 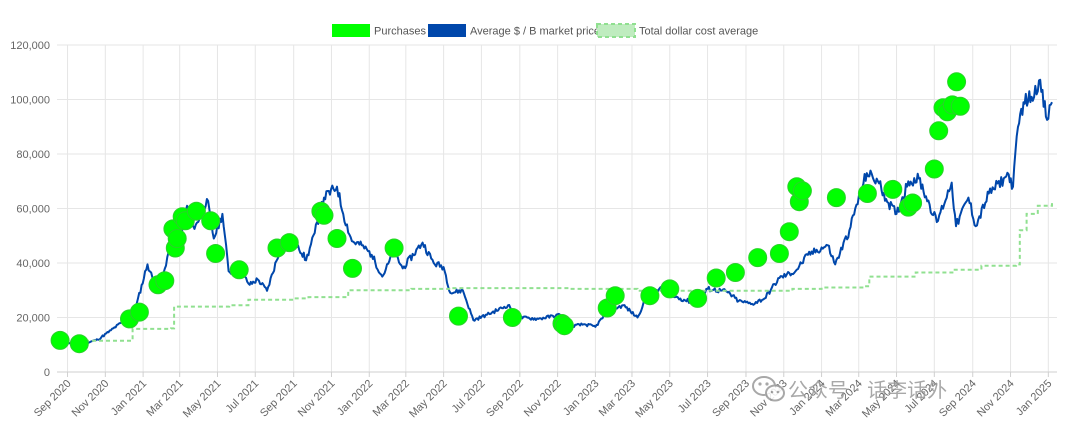 I want to click on watermark: 公众号 · 话李话外, so click(x=849, y=389).